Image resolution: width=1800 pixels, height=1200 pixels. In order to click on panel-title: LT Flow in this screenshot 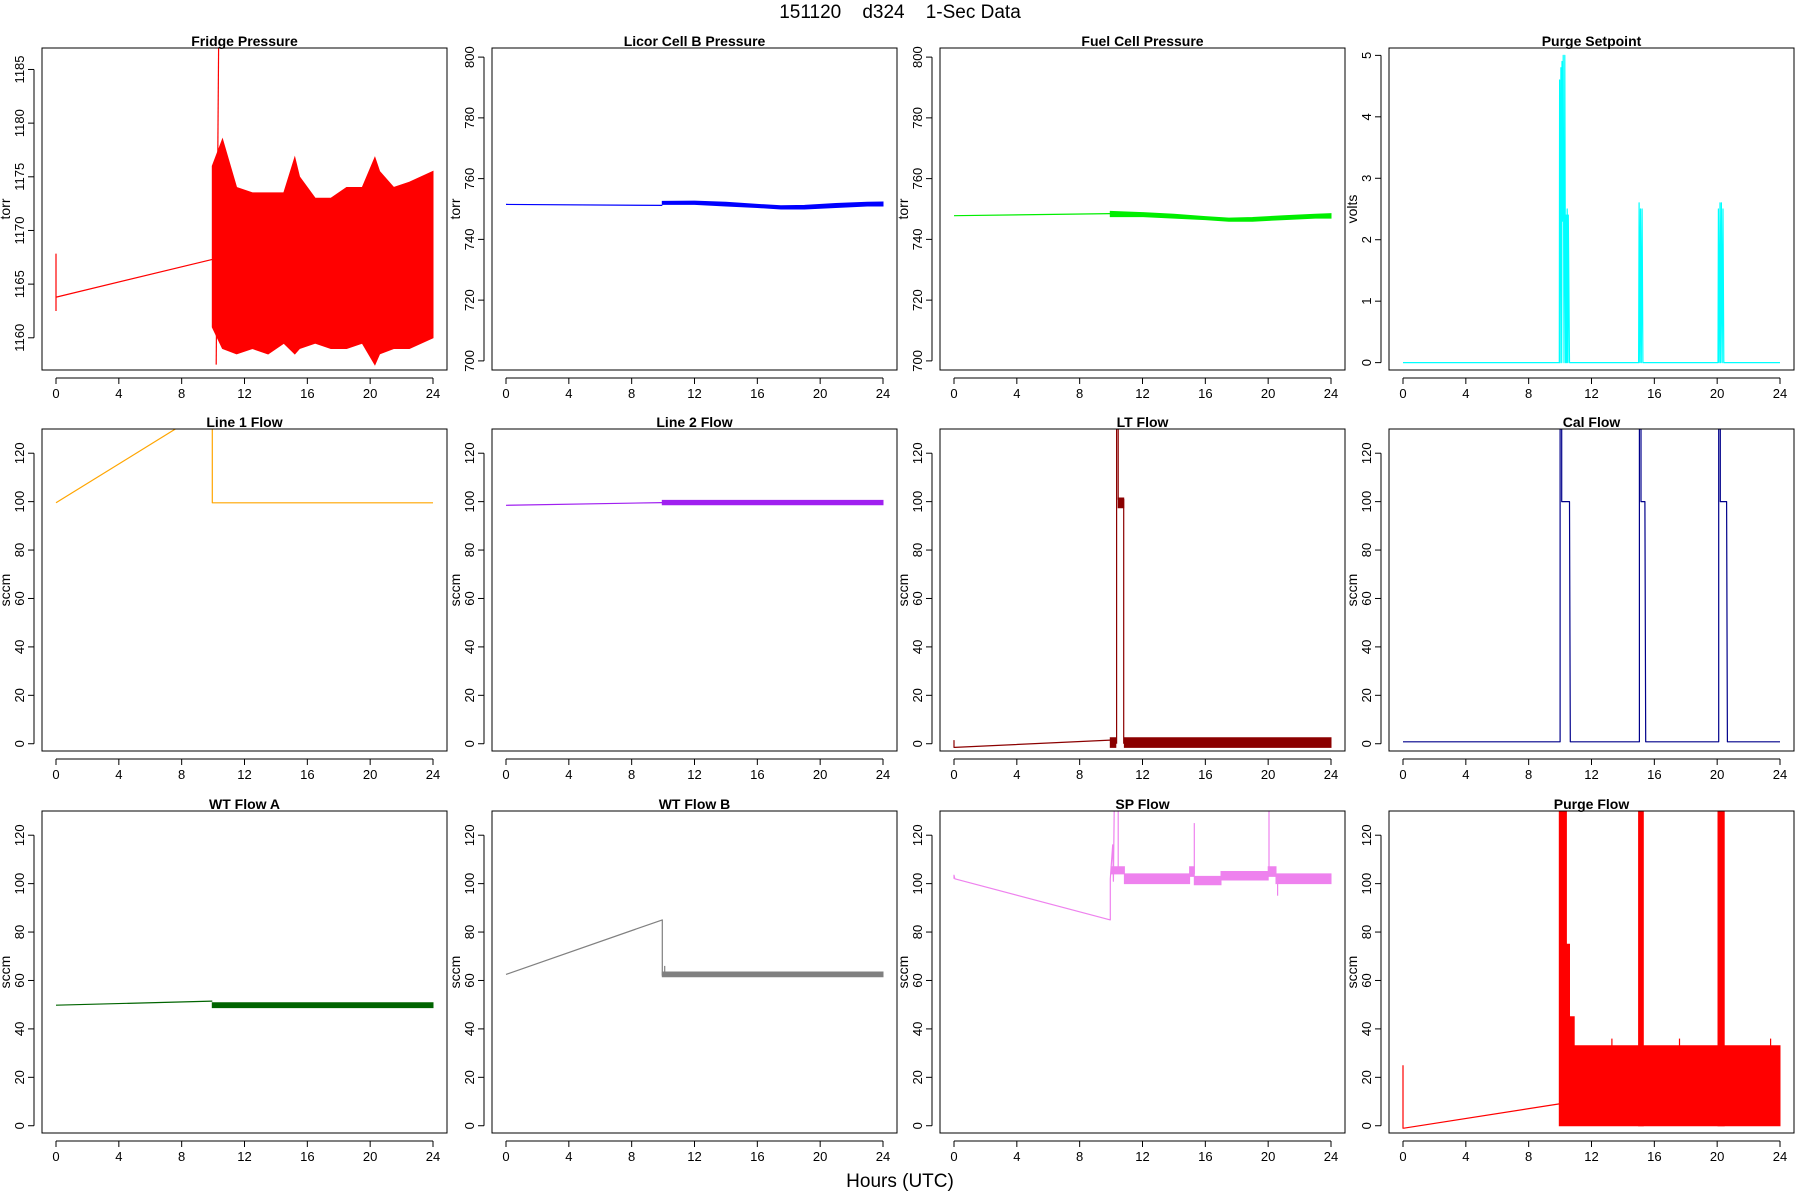, I will do `click(1143, 422)`.